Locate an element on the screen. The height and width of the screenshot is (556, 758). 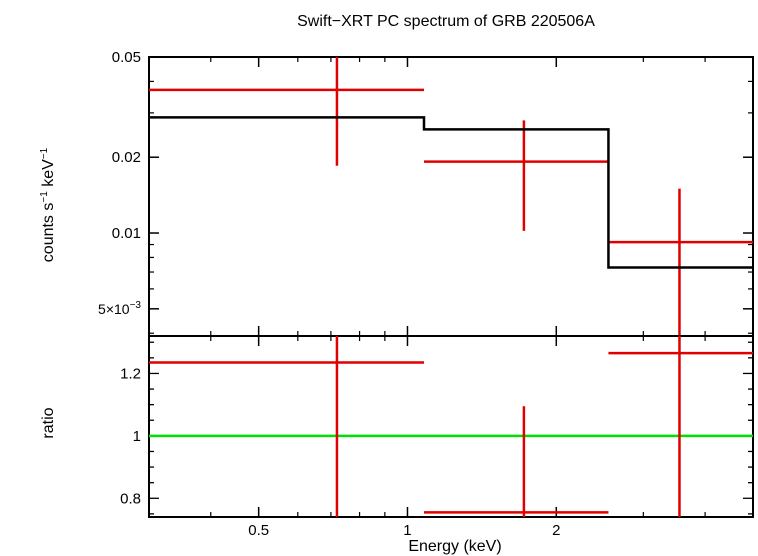
y-axis-label-exp1: −1 is located at coordinates (44, 197).